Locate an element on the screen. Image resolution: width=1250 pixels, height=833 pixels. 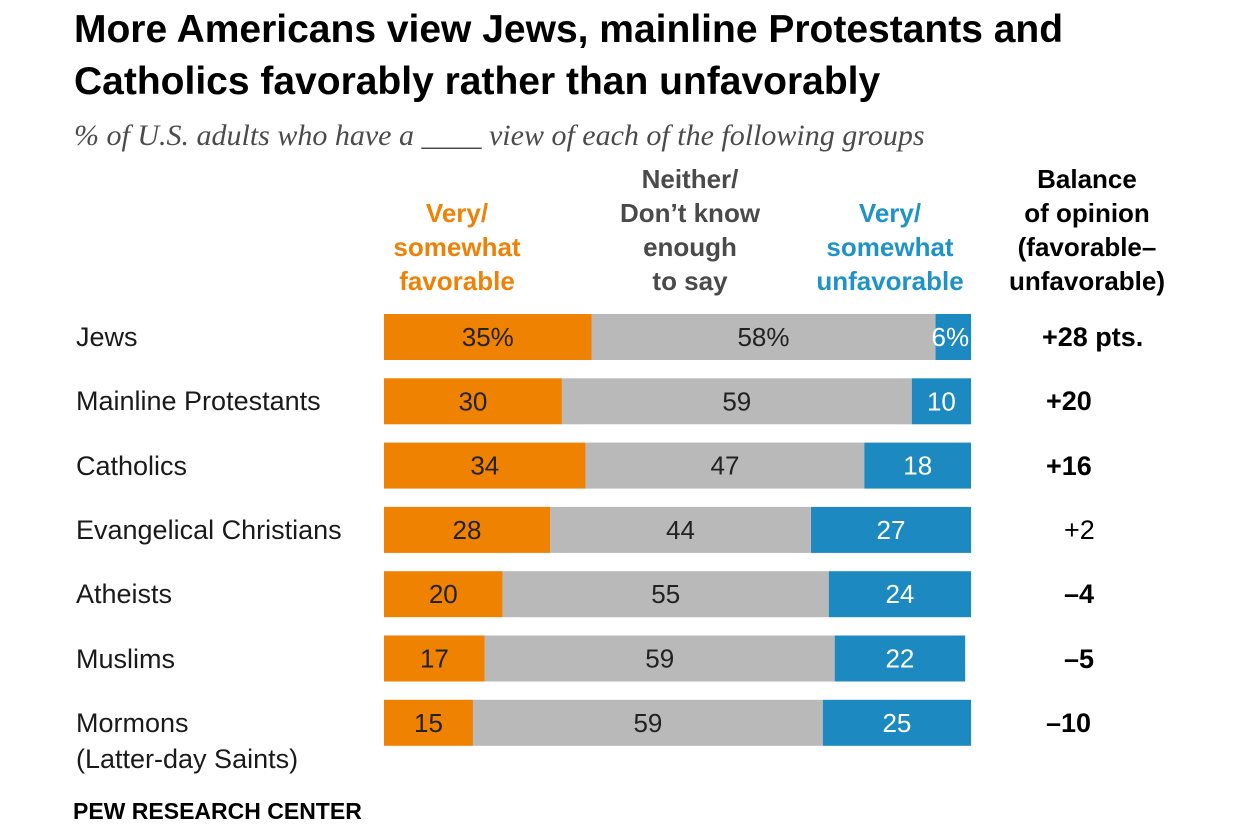
data-label-unfavorable: 24 is located at coordinates (899, 594).